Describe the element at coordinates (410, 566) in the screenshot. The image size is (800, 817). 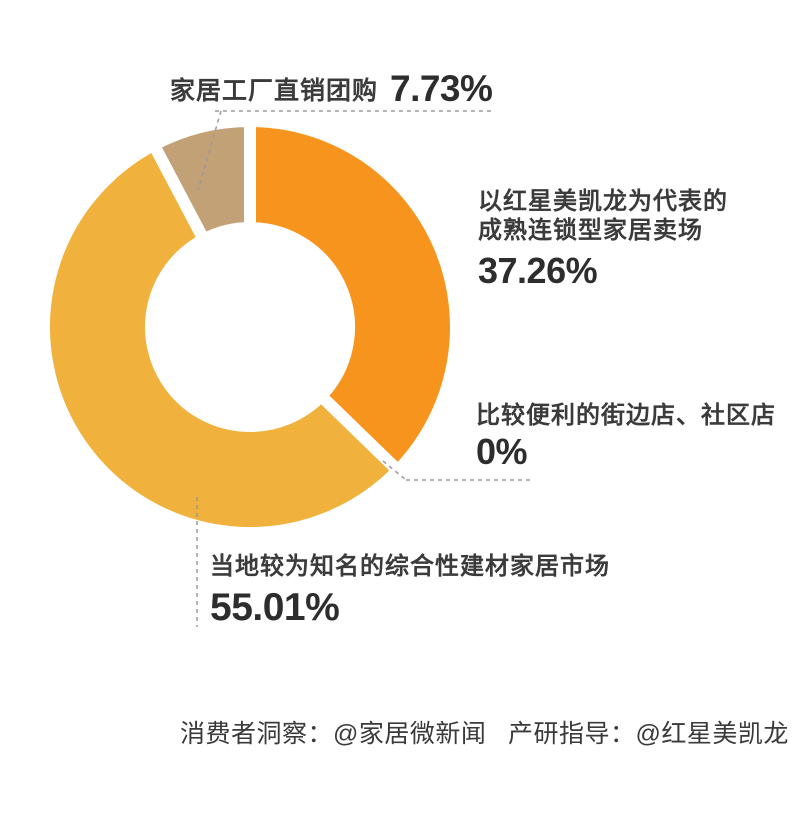
I see `callout-local-label: 当地较为知名的综合性建材家居市场` at that location.